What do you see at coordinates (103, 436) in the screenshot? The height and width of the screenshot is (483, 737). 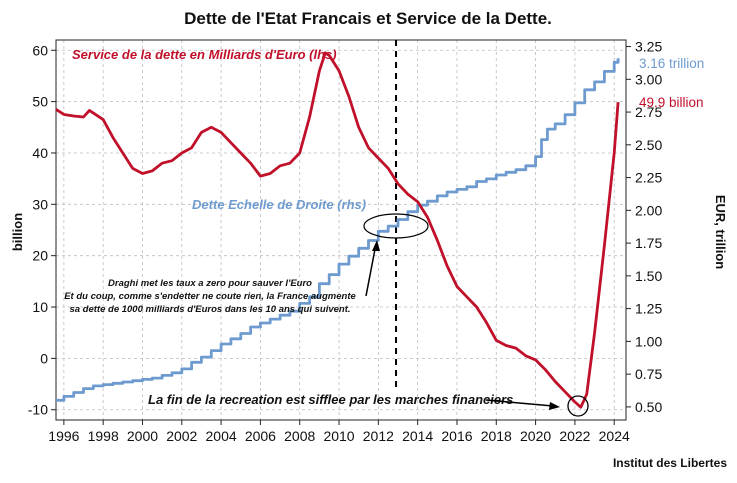 I see `x-tick-label: 1998` at bounding box center [103, 436].